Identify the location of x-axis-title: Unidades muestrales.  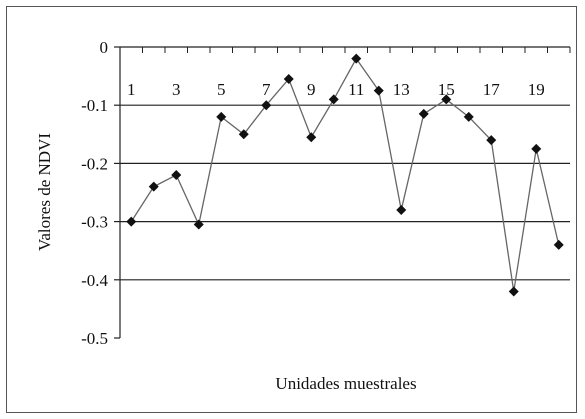
(345, 383).